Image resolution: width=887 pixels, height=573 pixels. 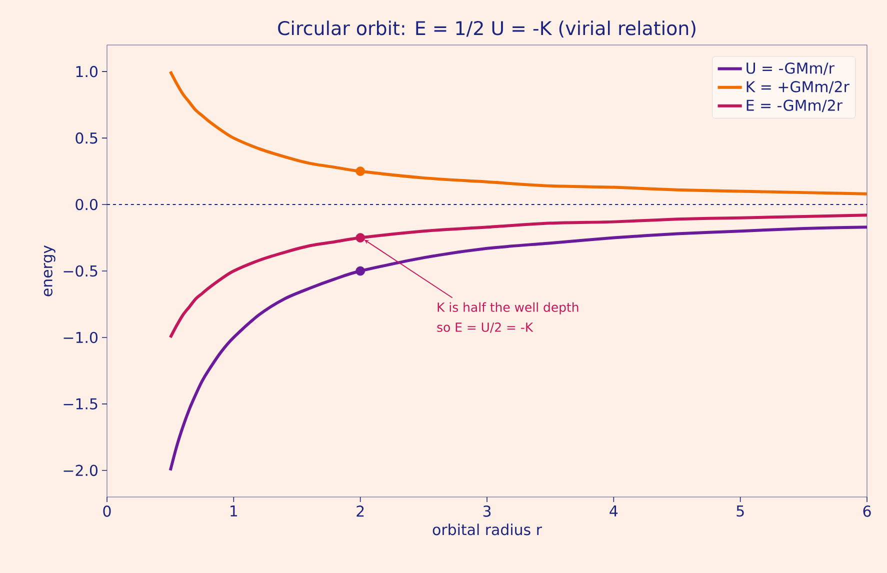 I want to click on annotation: so E = U/2 = -K, so click(x=485, y=327).